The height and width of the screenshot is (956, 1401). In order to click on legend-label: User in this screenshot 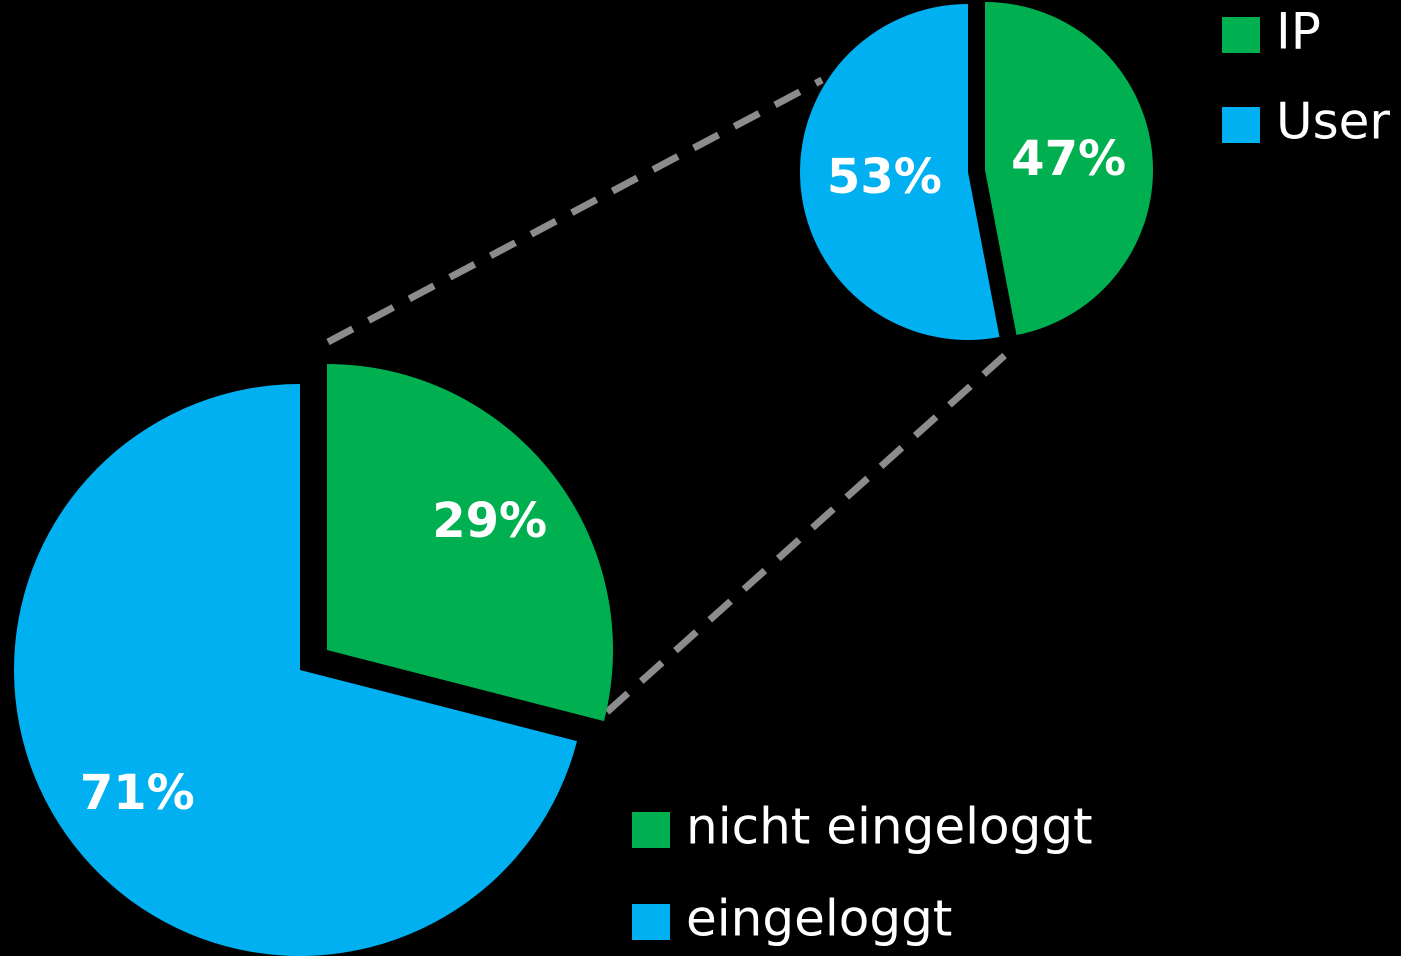, I will do `click(1333, 122)`.